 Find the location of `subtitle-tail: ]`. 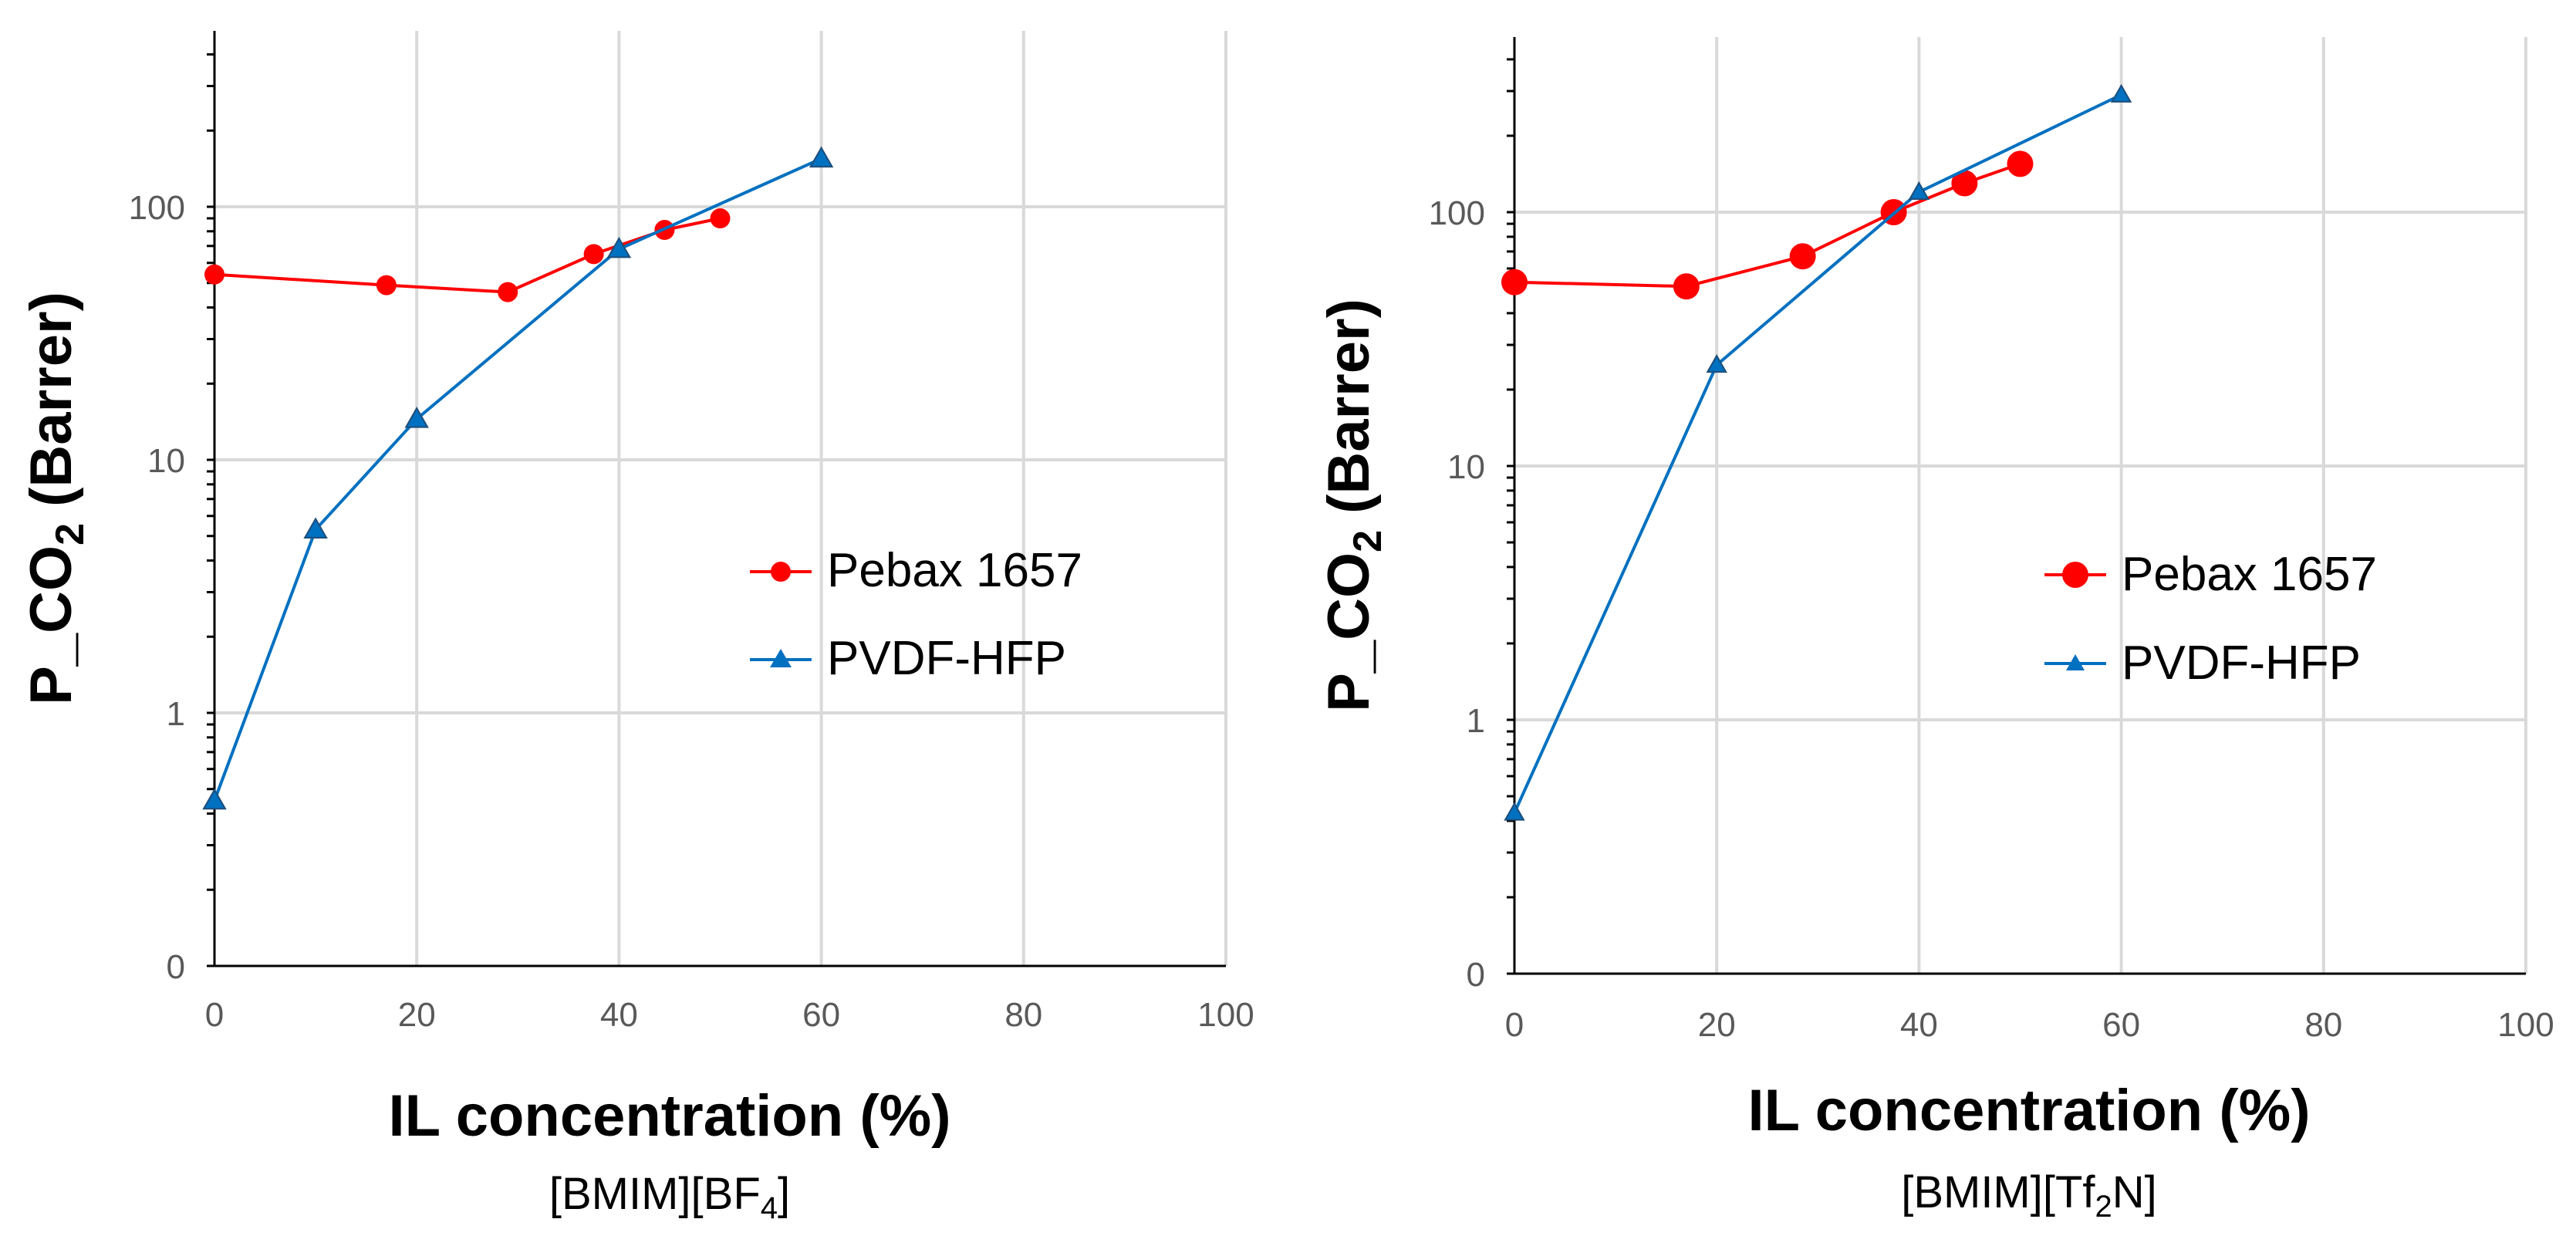

subtitle-tail: ] is located at coordinates (784, 1194).